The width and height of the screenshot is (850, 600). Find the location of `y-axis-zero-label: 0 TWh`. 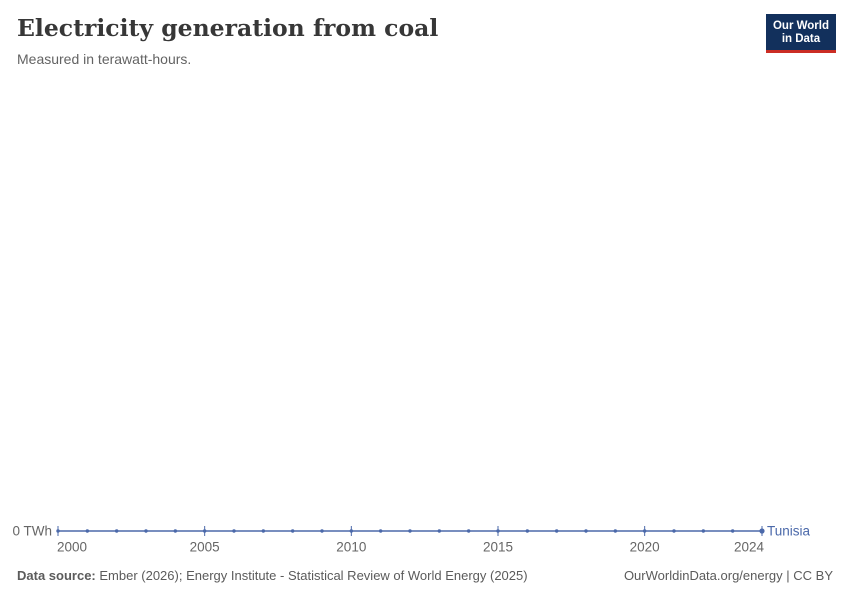

y-axis-zero-label: 0 TWh is located at coordinates (32, 531).